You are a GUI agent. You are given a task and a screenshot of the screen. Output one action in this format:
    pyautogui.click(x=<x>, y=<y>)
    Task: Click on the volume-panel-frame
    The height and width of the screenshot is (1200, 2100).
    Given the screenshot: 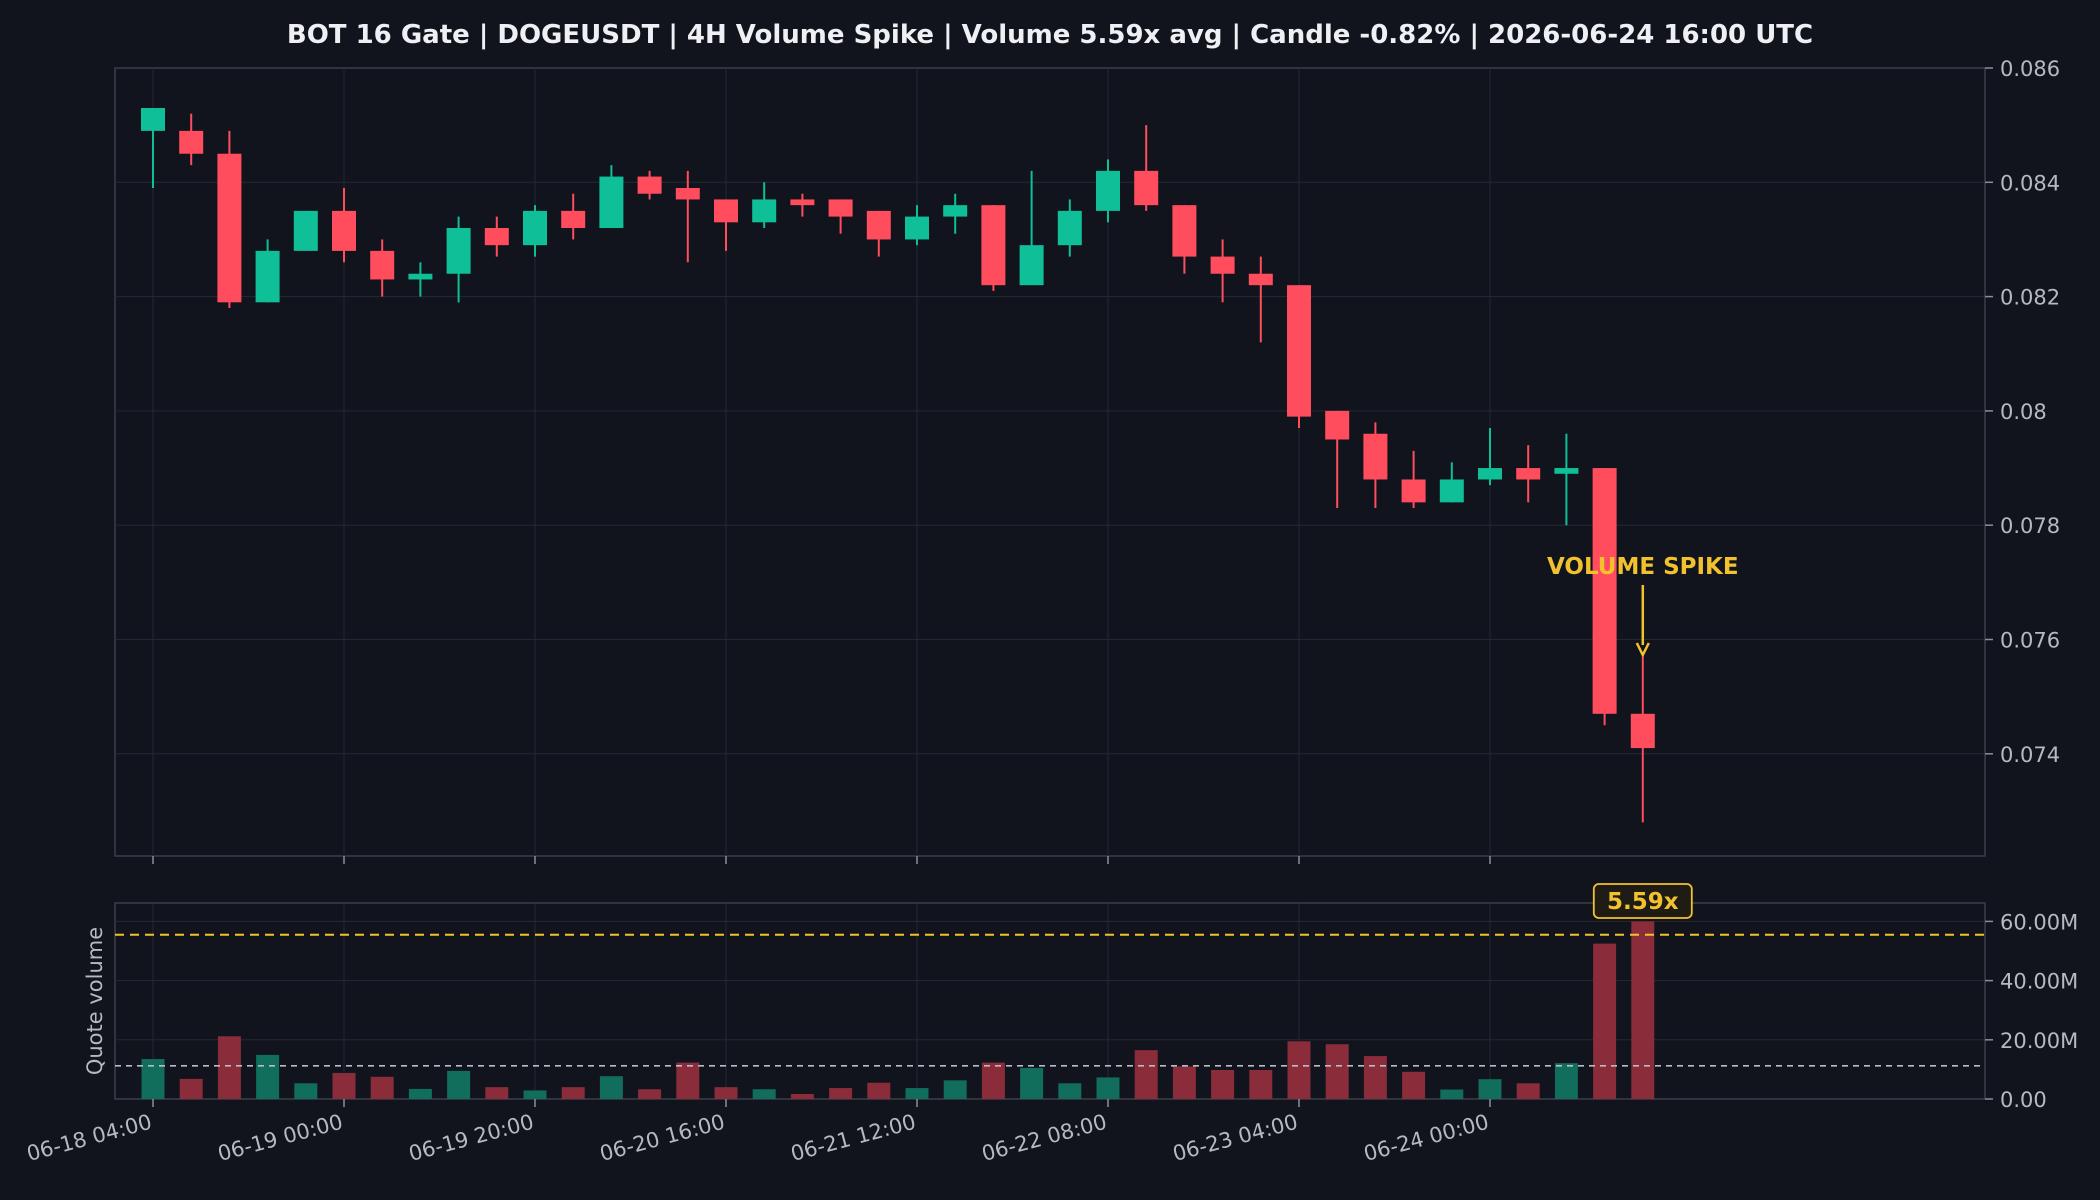 What is the action you would take?
    pyautogui.click(x=1050, y=1001)
    